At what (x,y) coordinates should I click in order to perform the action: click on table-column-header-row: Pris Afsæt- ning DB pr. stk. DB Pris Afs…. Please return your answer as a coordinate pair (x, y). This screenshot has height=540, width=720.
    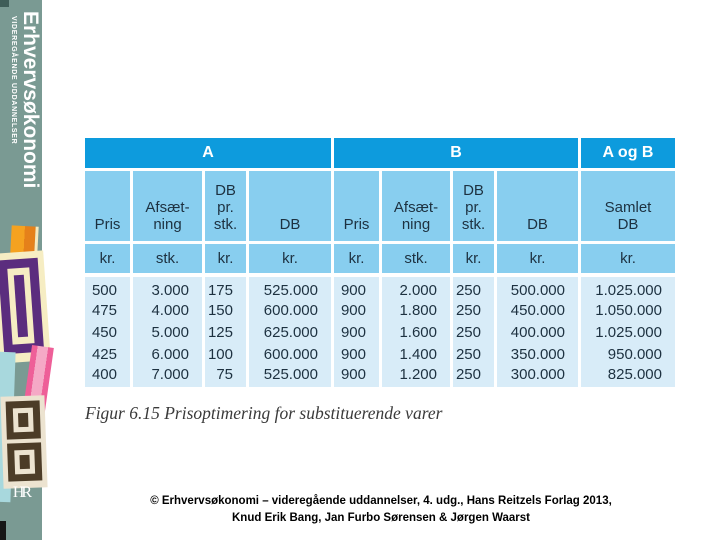
    Looking at the image, I should click on (380, 207).